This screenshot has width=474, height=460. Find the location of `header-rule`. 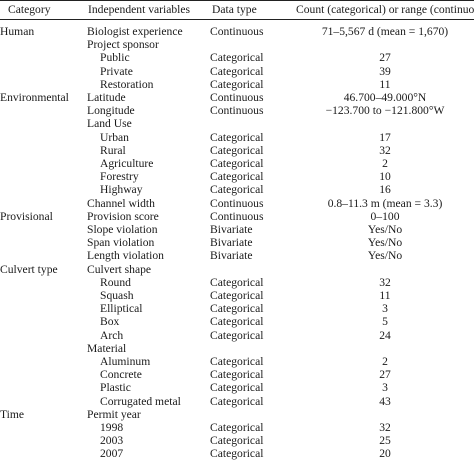

header-rule is located at coordinates (237, 19).